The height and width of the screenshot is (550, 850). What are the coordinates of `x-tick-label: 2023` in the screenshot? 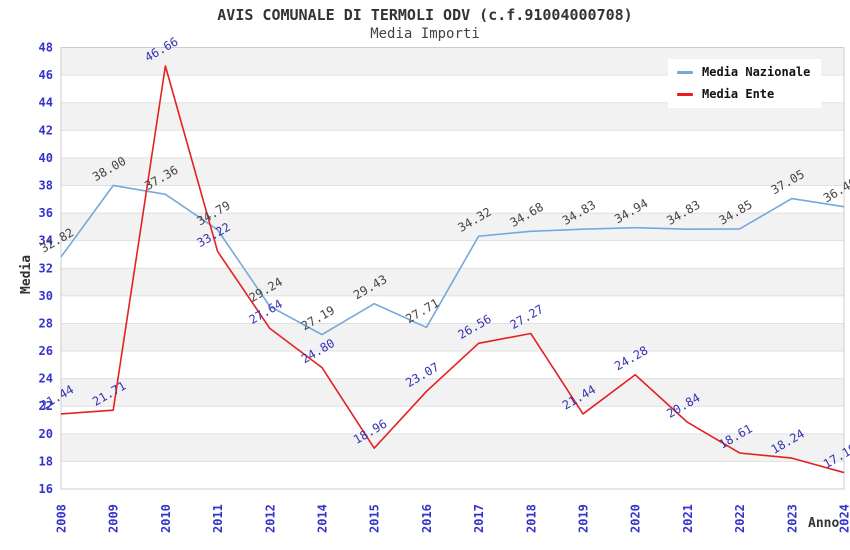 It's located at (792, 518).